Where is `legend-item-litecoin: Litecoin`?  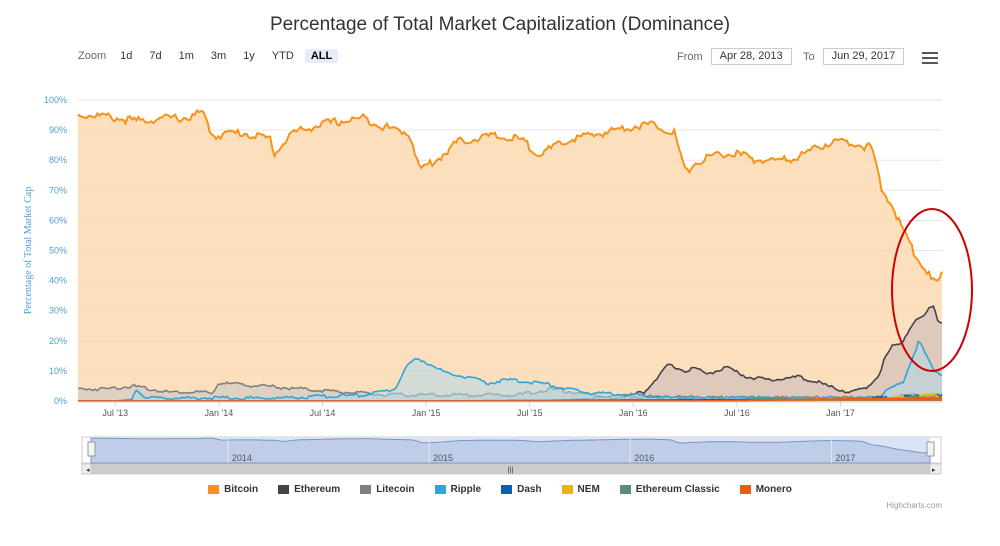
legend-item-litecoin: Litecoin is located at coordinates (387, 489).